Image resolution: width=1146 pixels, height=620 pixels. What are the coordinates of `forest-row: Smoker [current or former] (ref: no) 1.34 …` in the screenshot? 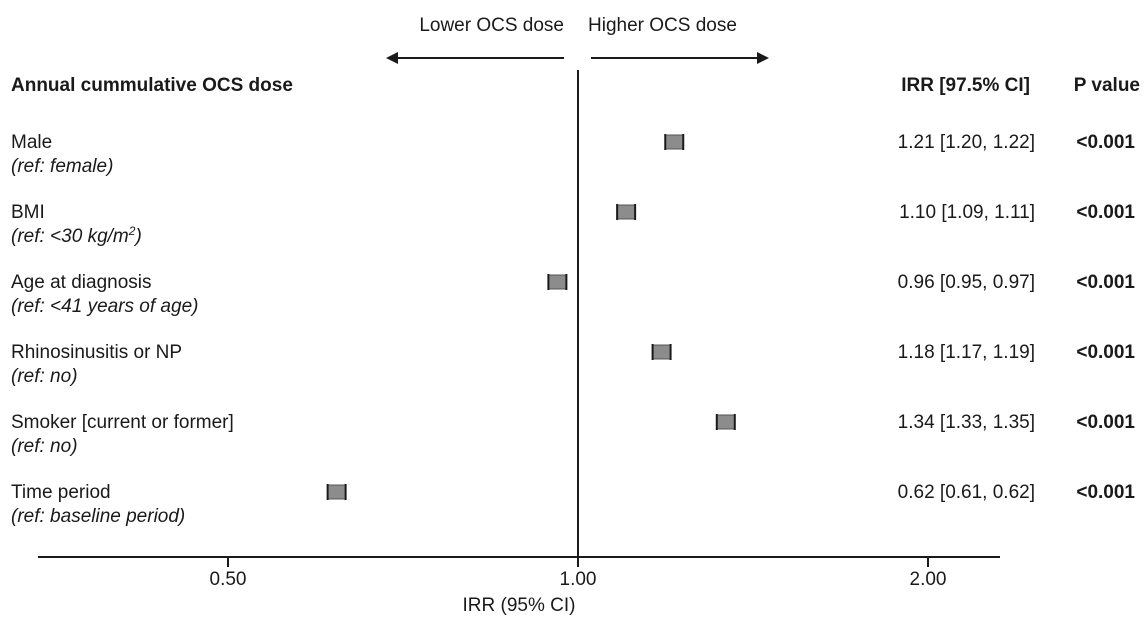 It's located at (573, 434).